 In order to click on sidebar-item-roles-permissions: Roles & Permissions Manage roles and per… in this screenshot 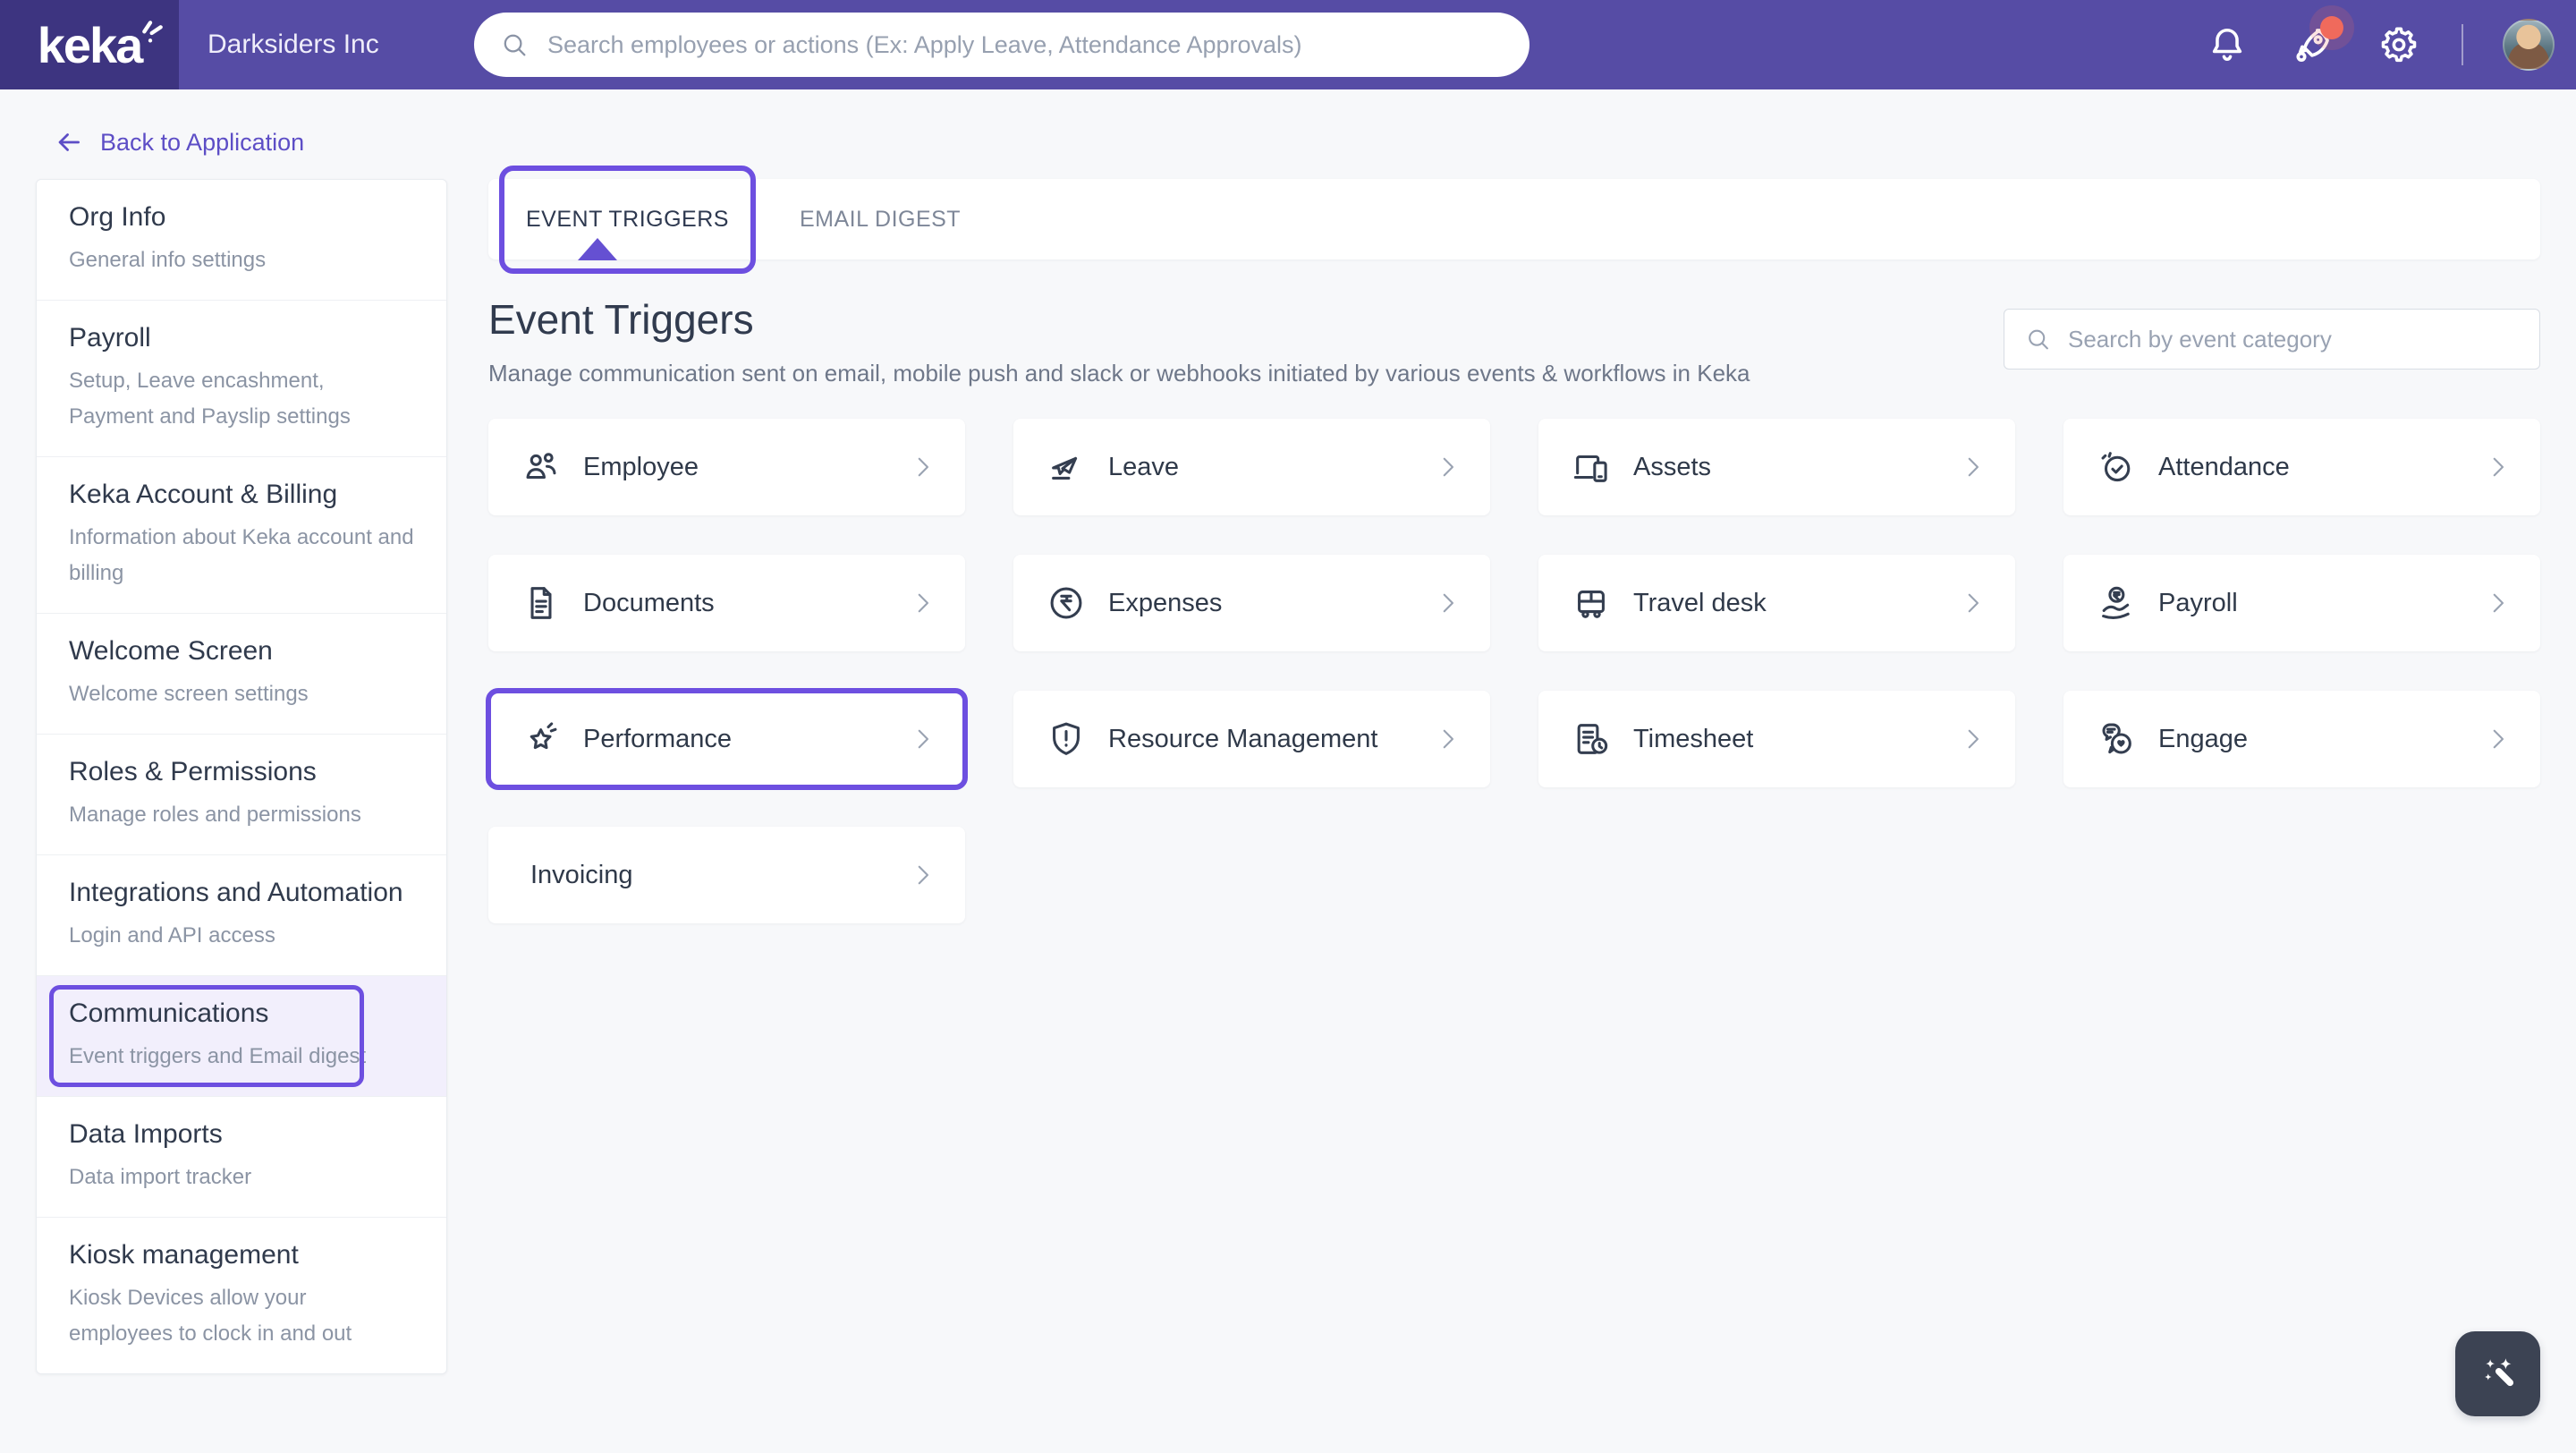, I will do `click(241, 794)`.